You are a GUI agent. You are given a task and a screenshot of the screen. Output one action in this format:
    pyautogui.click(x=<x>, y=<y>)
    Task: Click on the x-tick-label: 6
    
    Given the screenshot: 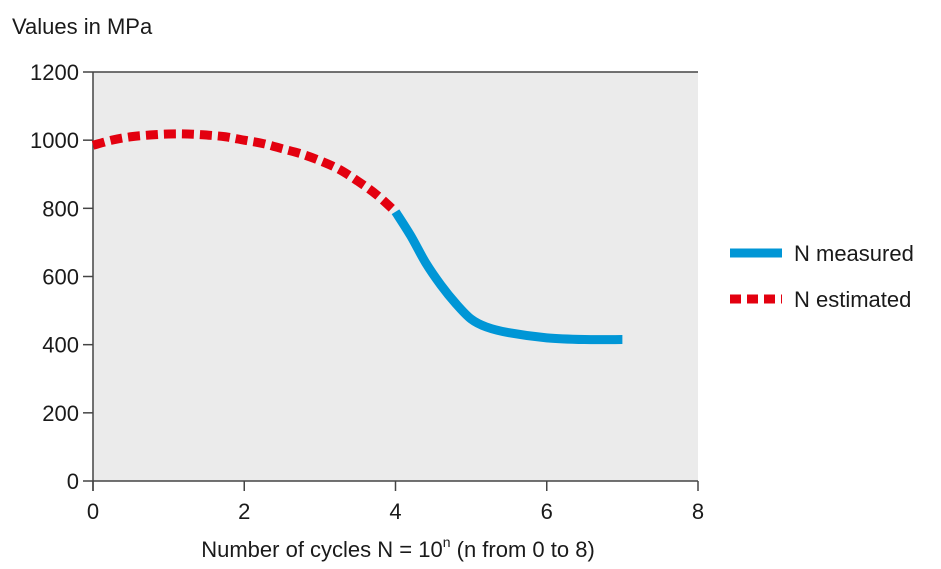 What is the action you would take?
    pyautogui.click(x=547, y=511)
    